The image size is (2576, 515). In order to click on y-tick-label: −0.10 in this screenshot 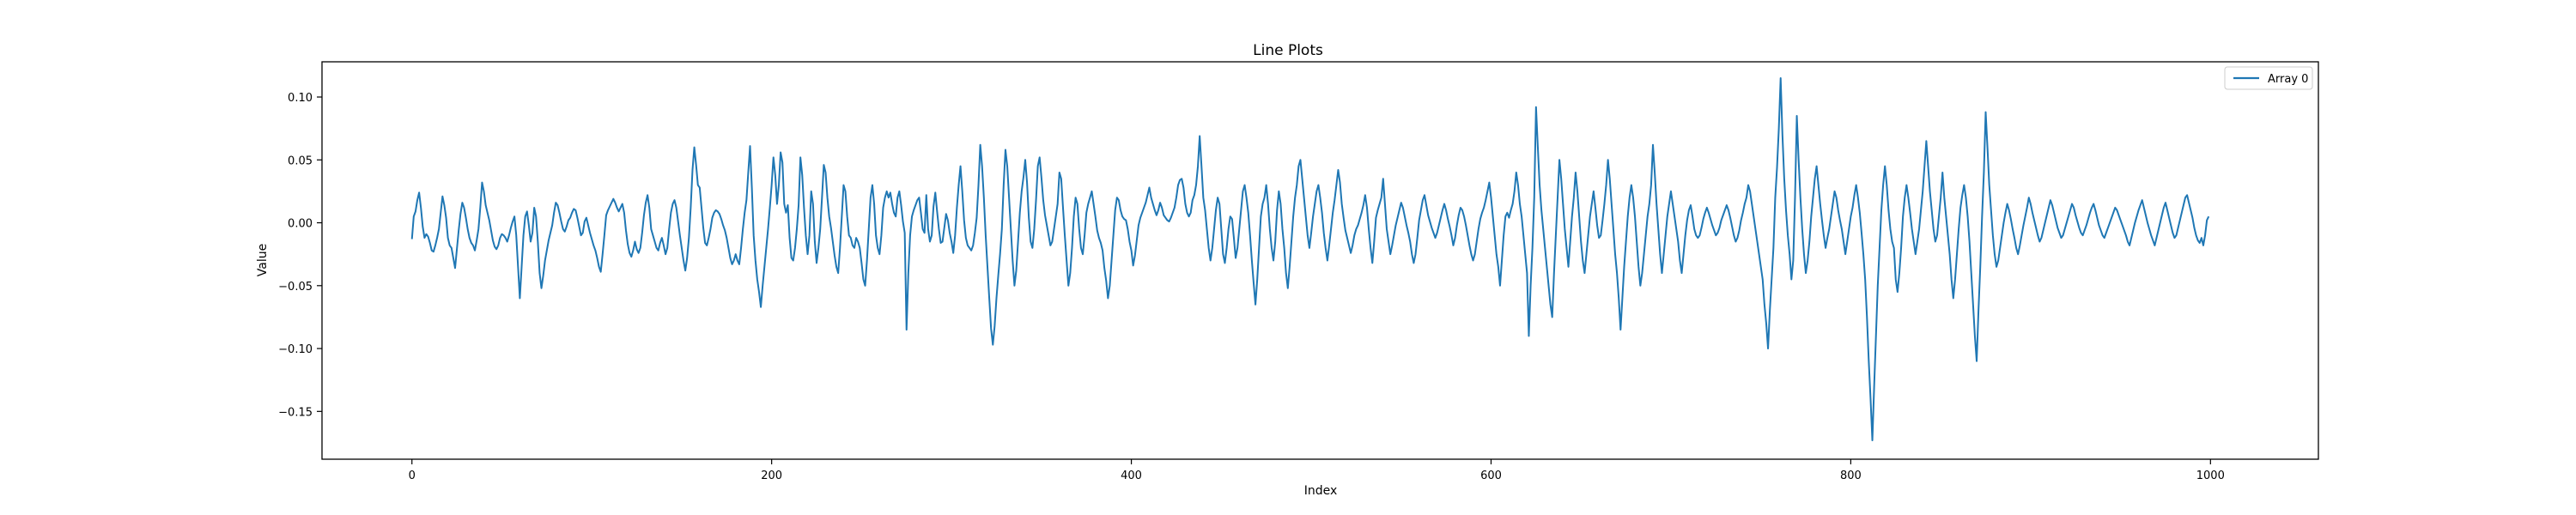, I will do `click(295, 349)`.